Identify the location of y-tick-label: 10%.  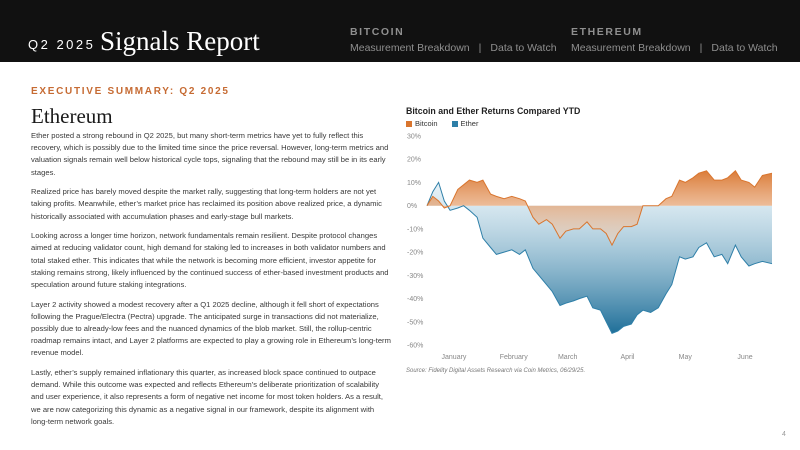
(414, 183).